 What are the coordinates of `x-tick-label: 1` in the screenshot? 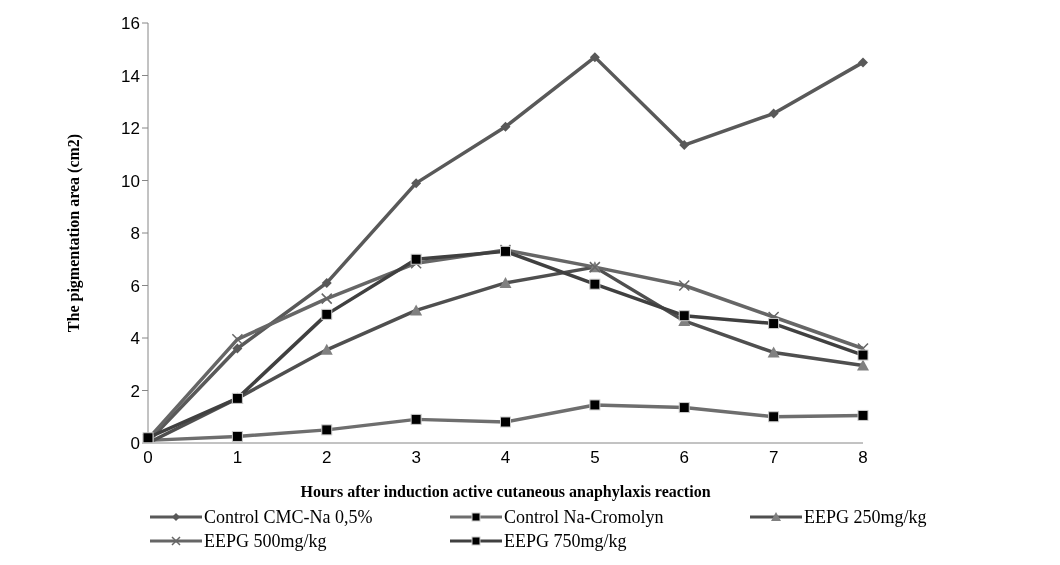 It's located at (237, 458).